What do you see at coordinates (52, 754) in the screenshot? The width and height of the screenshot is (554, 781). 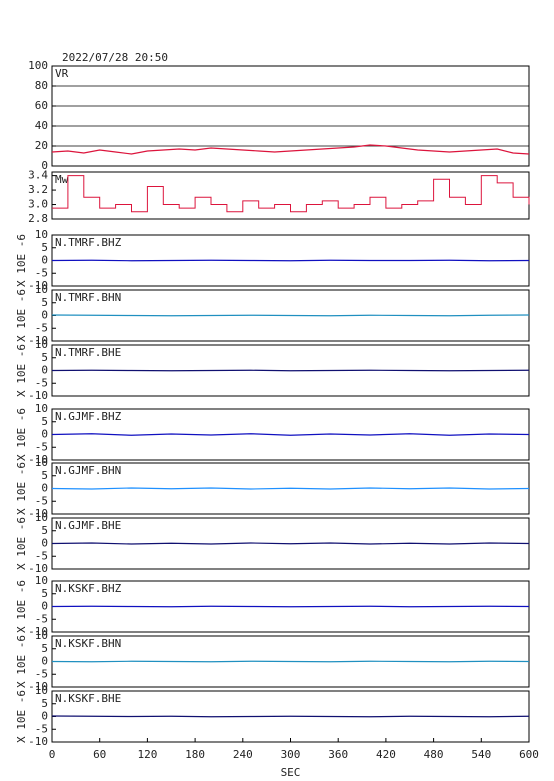 I see `x-tick-label: 0` at bounding box center [52, 754].